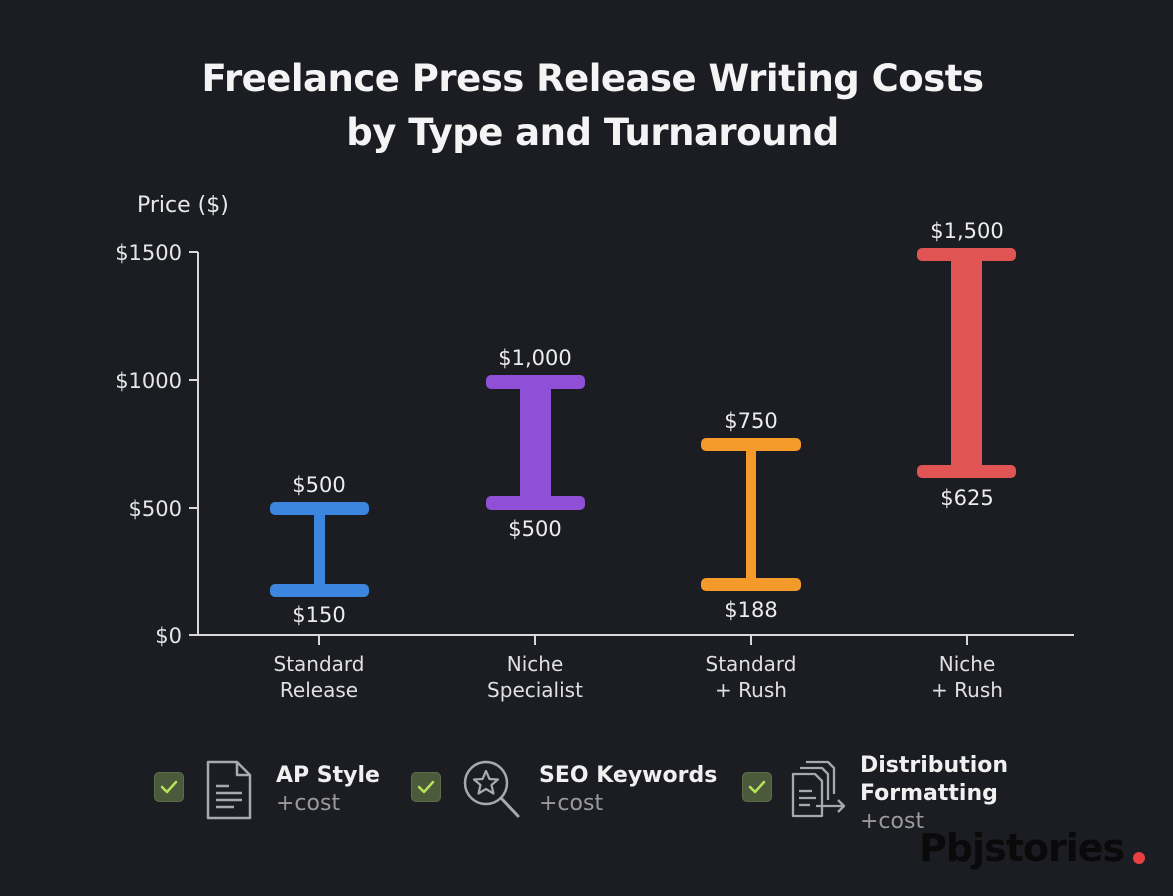 The height and width of the screenshot is (896, 1173). I want to click on y-axis-label: Price ($), so click(183, 205).